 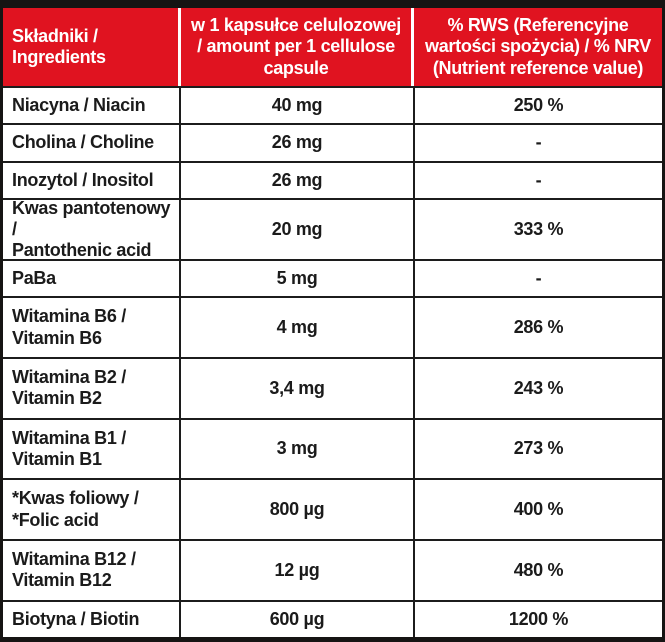 I want to click on table-row: Witamina B6 / Vitamin B6 4 mg 286 %, so click(x=332, y=326).